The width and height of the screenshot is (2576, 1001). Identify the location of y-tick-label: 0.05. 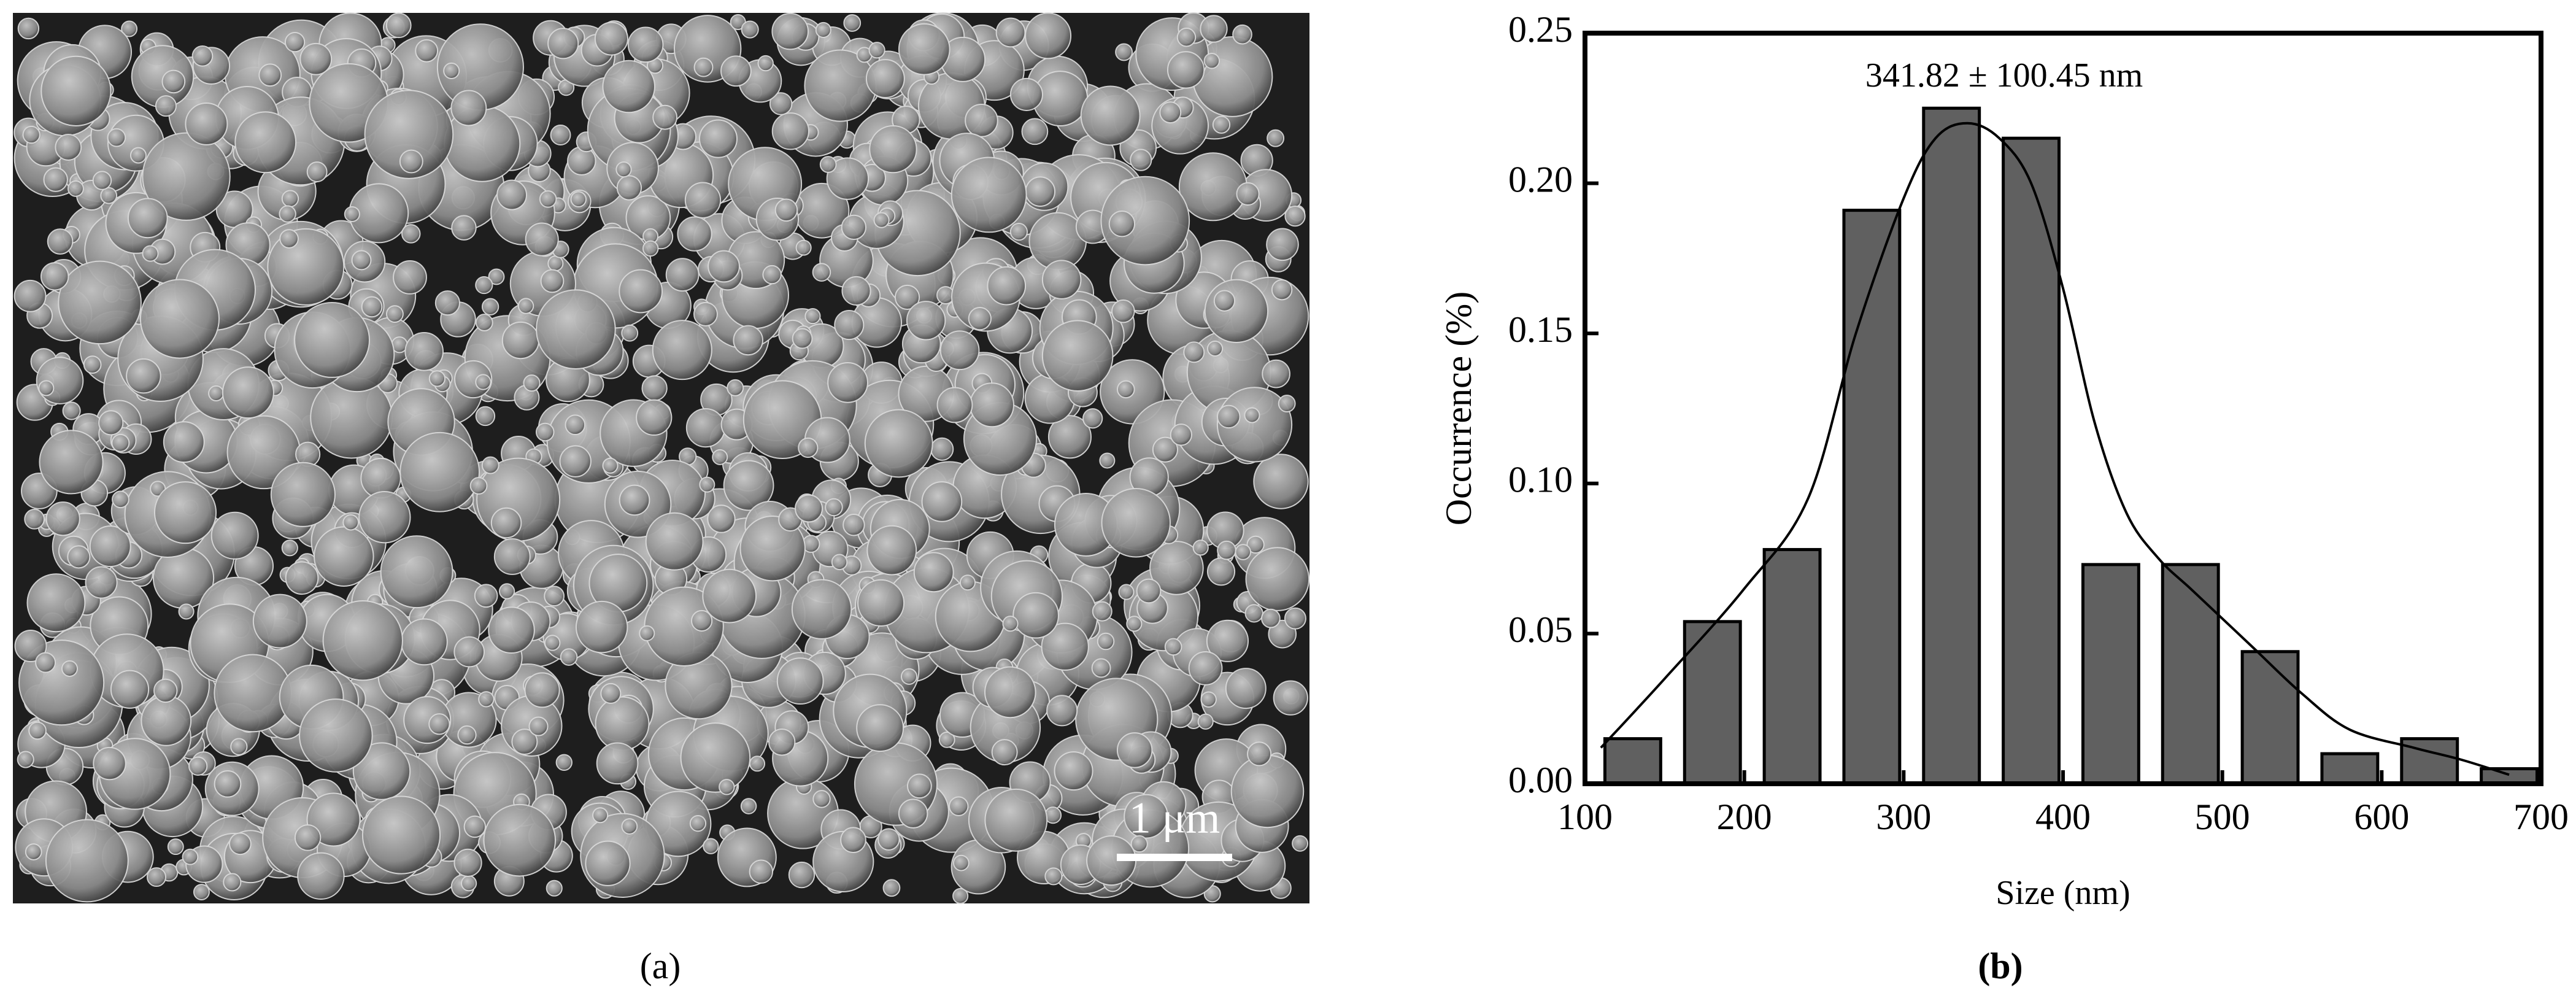
(1540, 629).